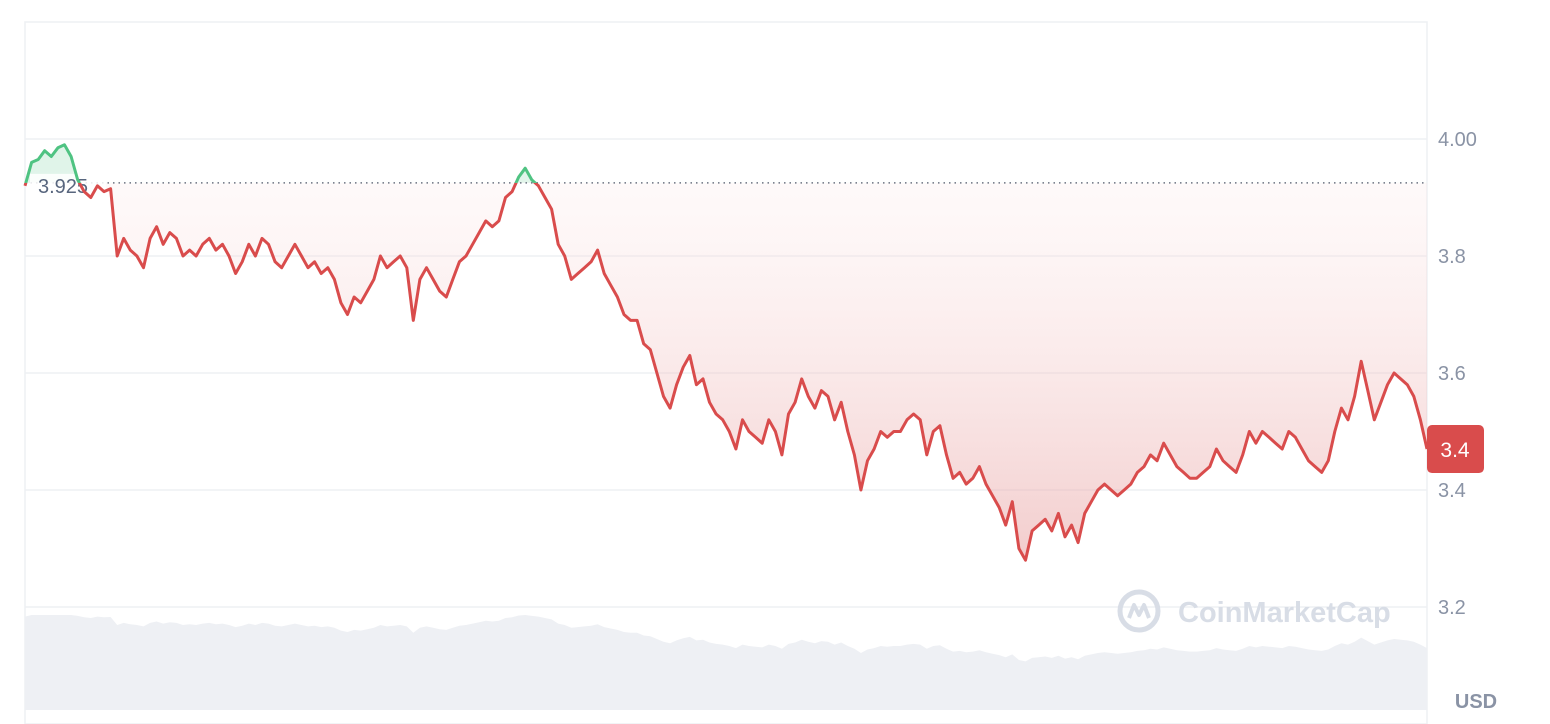  What do you see at coordinates (1457, 140) in the screenshot?
I see `y-tick-label: 4.00` at bounding box center [1457, 140].